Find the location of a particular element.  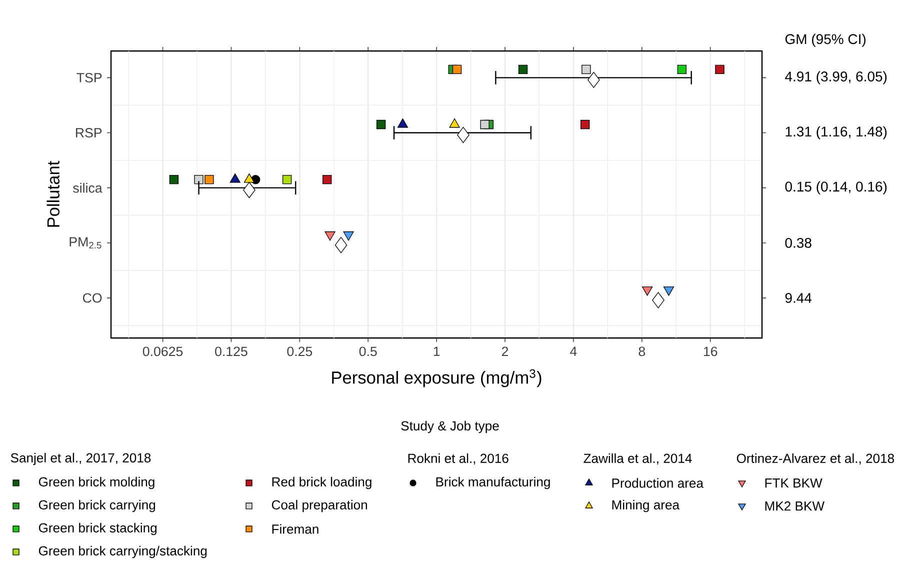

x-tick-label: 0.5 is located at coordinates (368, 351).